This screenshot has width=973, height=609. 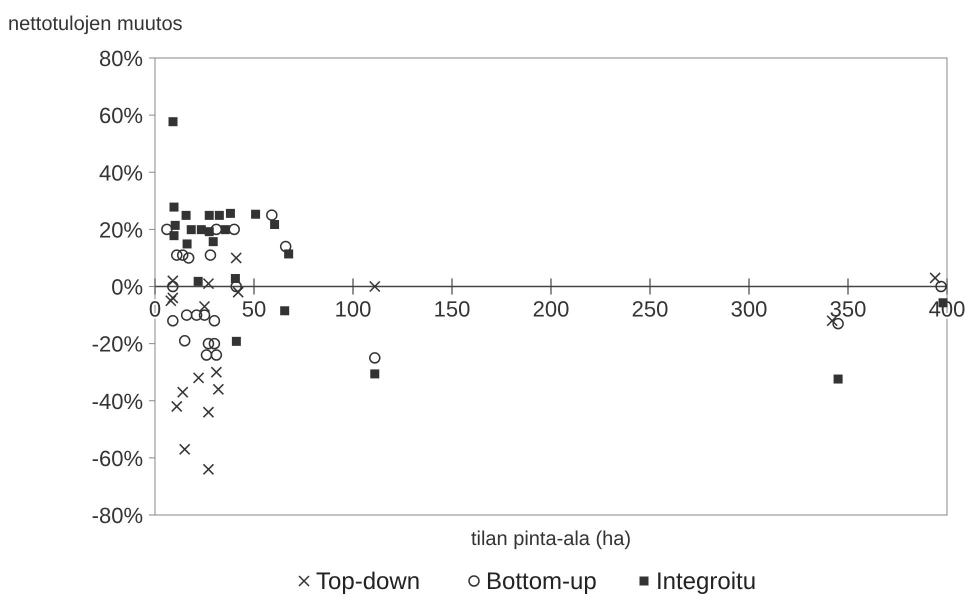 What do you see at coordinates (541, 581) in the screenshot?
I see `legend-label: Bottom-up` at bounding box center [541, 581].